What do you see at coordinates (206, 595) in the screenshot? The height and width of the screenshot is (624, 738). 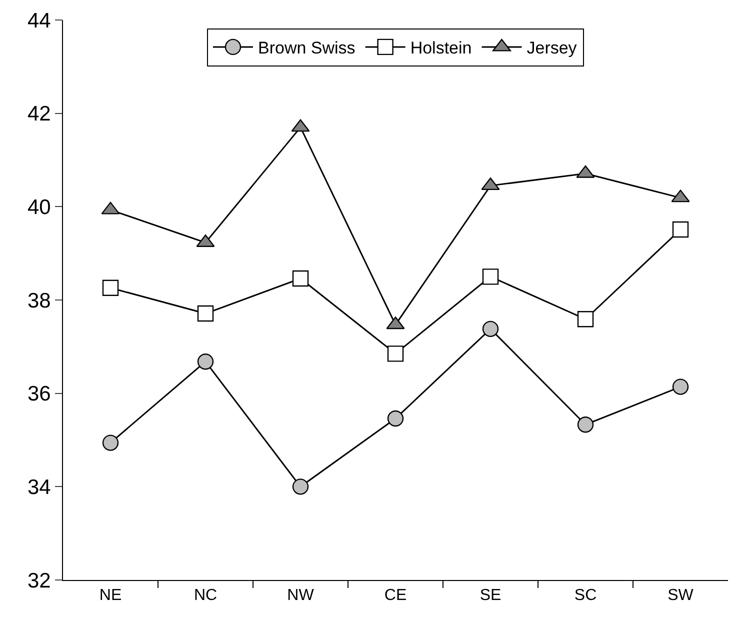 I see `x-tick-label: NC` at bounding box center [206, 595].